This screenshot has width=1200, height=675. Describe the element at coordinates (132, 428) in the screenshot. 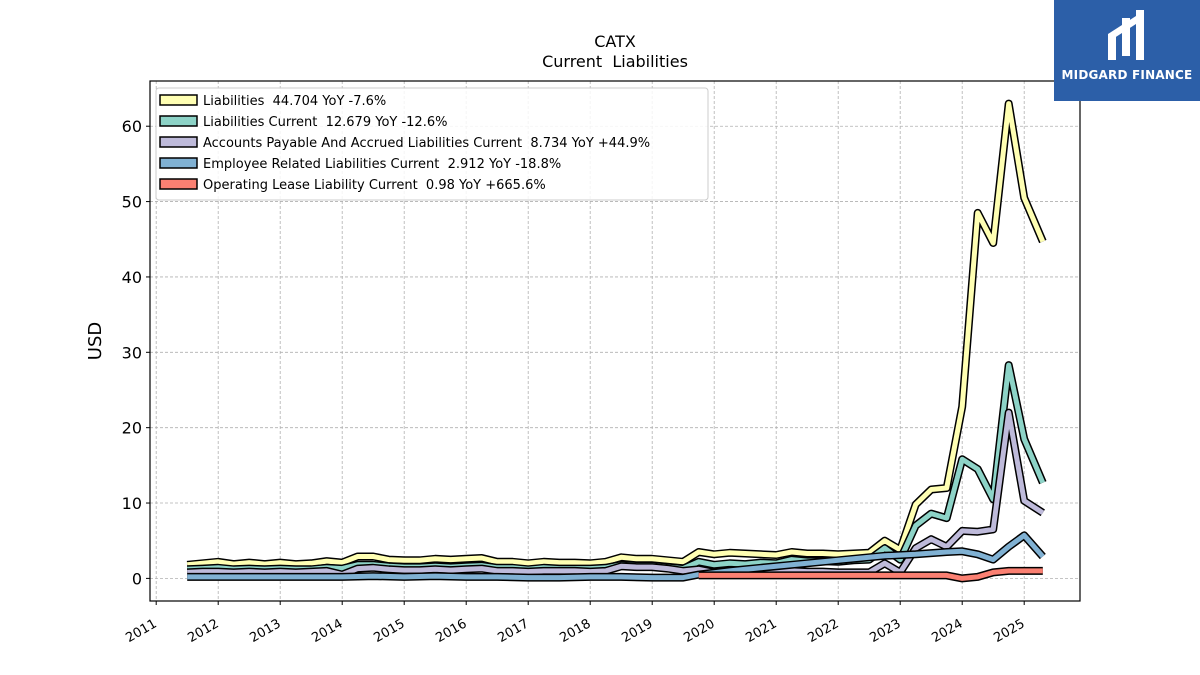

I see `y-tick-label: 20` at that location.